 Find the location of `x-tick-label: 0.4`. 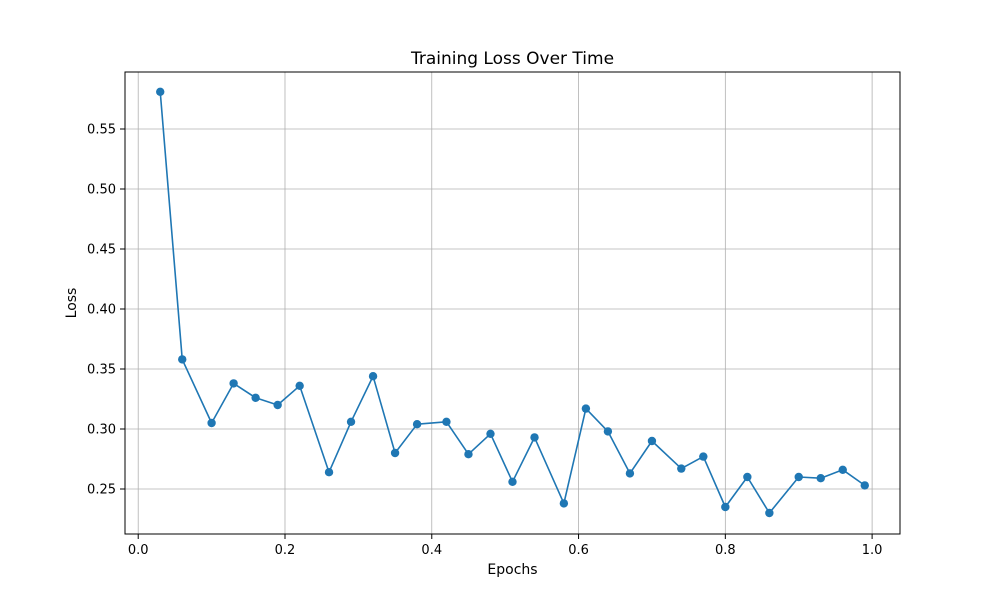

x-tick-label: 0.4 is located at coordinates (431, 550).